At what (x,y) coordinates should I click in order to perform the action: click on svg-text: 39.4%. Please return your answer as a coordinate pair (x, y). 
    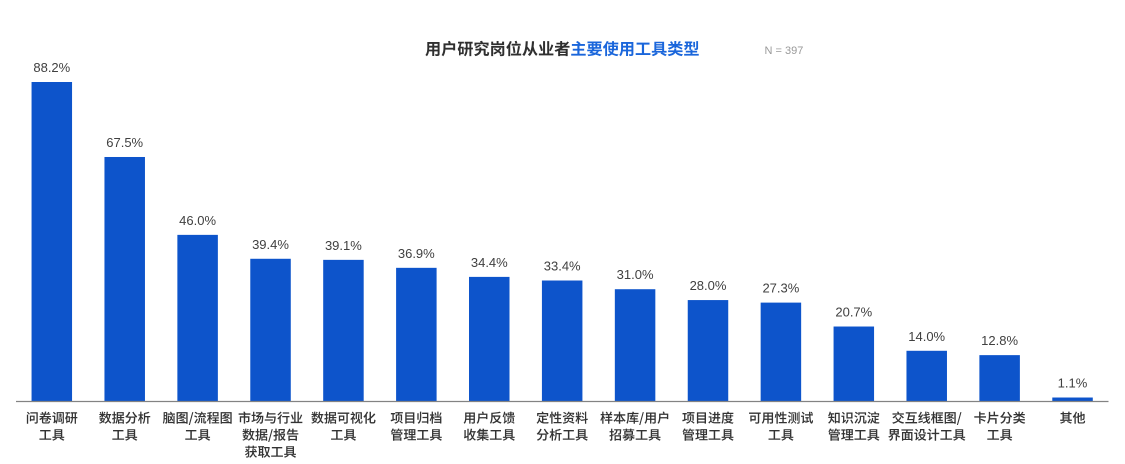
    Looking at the image, I should click on (270, 244).